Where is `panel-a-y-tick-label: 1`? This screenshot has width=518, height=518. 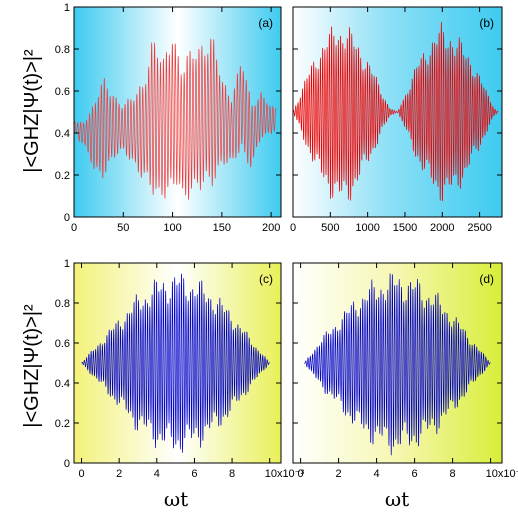 panel-a-y-tick-label: 1 is located at coordinates (67, 8).